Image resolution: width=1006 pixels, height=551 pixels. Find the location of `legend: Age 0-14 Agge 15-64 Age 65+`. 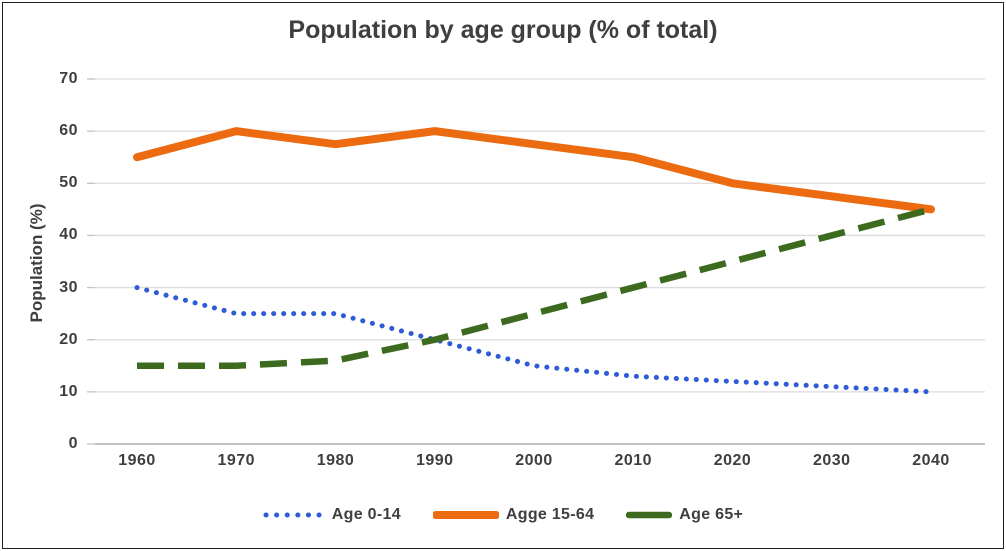

legend: Age 0-14 Agge 15-64 Age 65+ is located at coordinates (503, 515).